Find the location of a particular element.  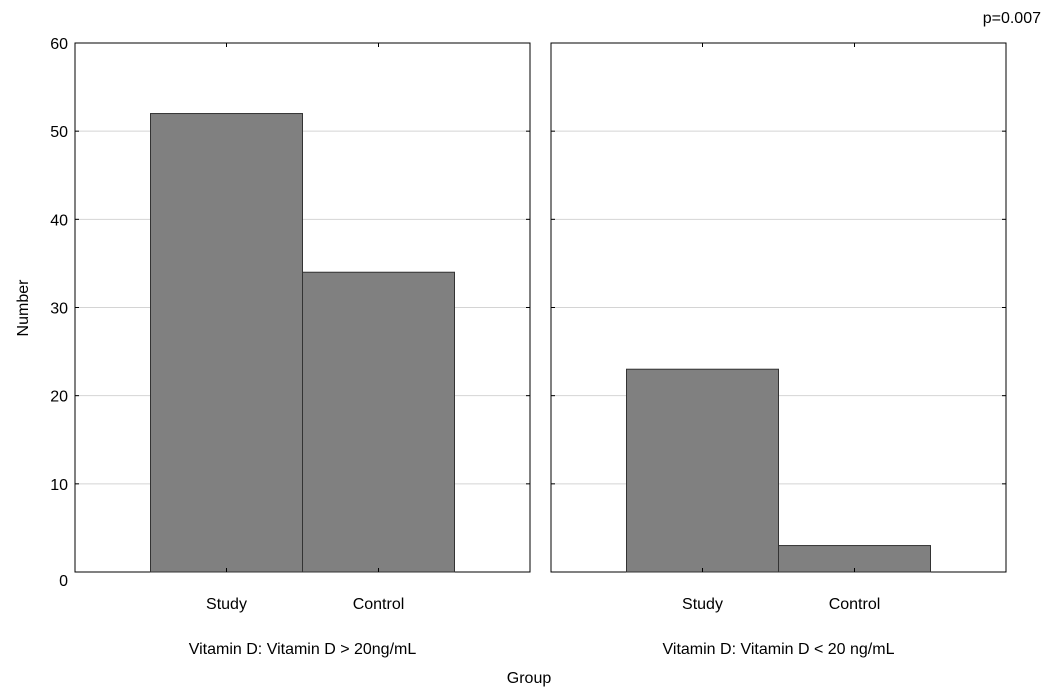

panel-label: Vitamin D: Vitamin D < 20 ng/mL is located at coordinates (779, 649).